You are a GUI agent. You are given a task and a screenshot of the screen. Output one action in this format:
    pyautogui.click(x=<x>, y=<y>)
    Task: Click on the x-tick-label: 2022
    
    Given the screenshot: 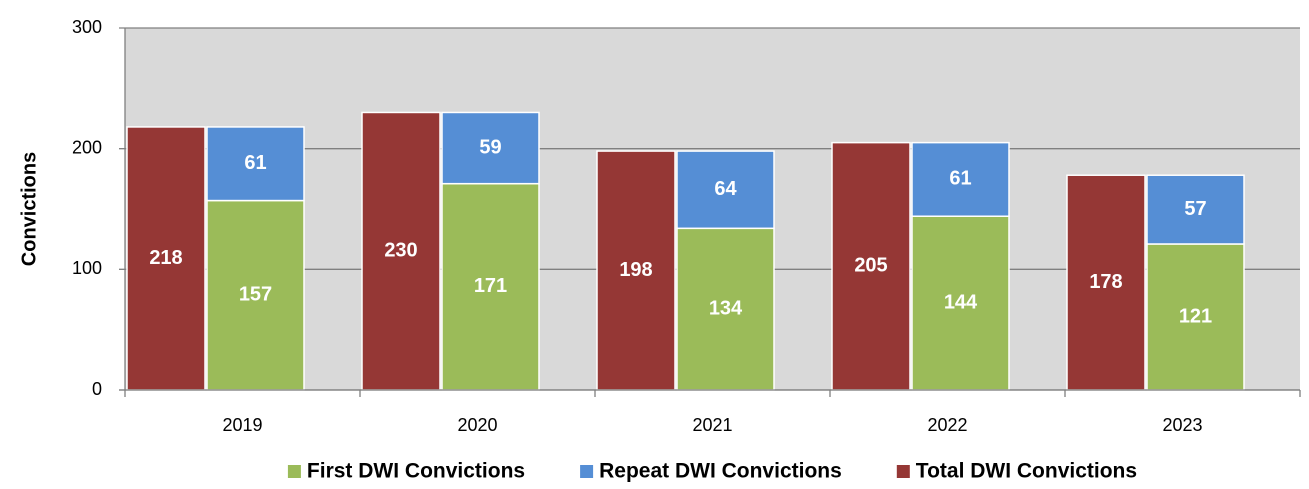 What is the action you would take?
    pyautogui.click(x=947, y=425)
    